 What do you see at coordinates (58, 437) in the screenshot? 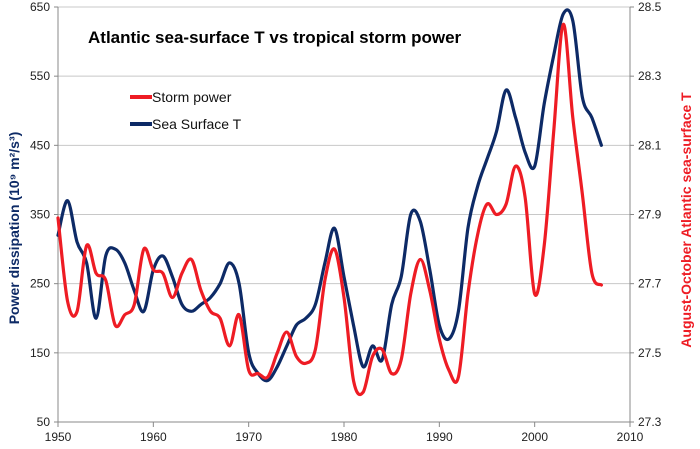
I see `x-tick-label: 1950` at bounding box center [58, 437].